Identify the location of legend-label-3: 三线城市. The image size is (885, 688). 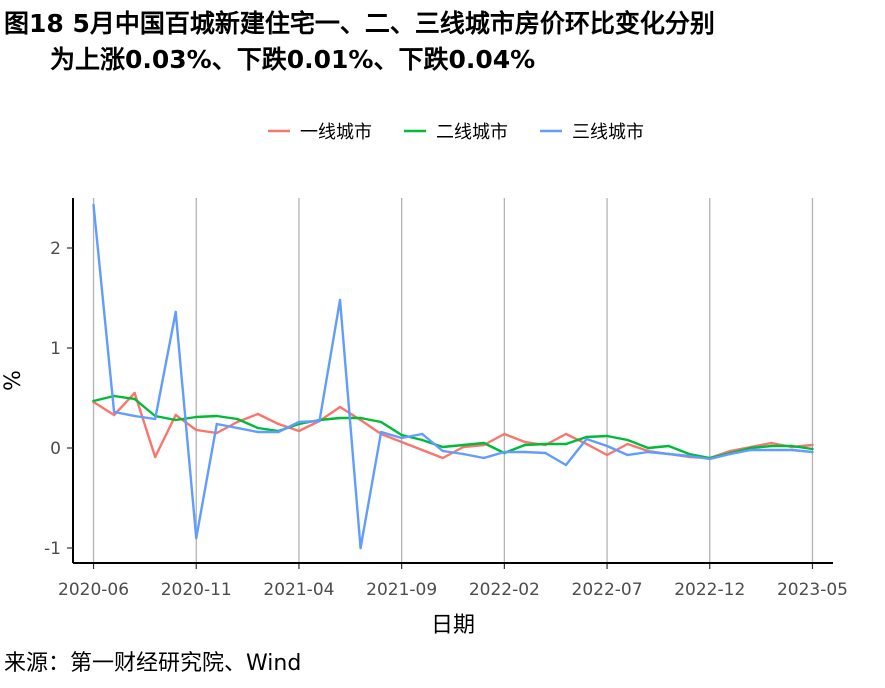
(608, 132).